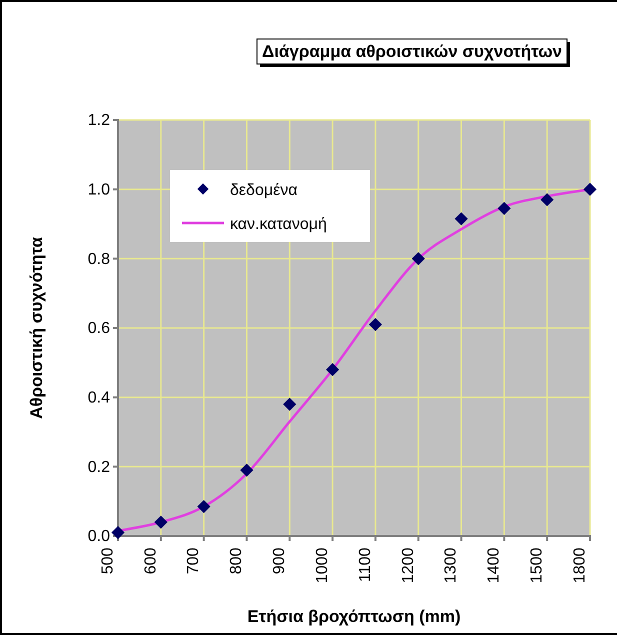 The image size is (617, 635). What do you see at coordinates (99, 467) in the screenshot?
I see `y-tick-label: 0.2` at bounding box center [99, 467].